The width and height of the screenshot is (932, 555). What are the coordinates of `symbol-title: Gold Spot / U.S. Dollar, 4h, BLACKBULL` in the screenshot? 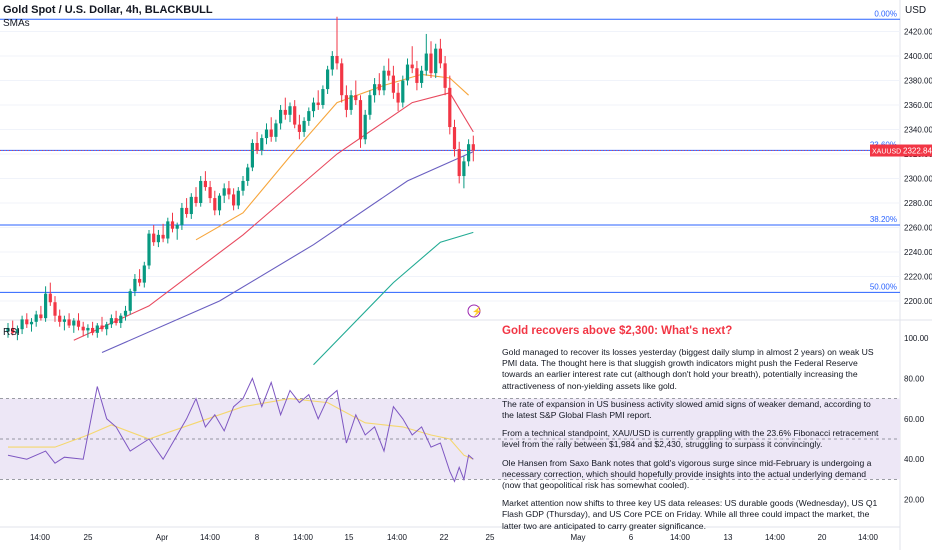 It's located at (108, 10).